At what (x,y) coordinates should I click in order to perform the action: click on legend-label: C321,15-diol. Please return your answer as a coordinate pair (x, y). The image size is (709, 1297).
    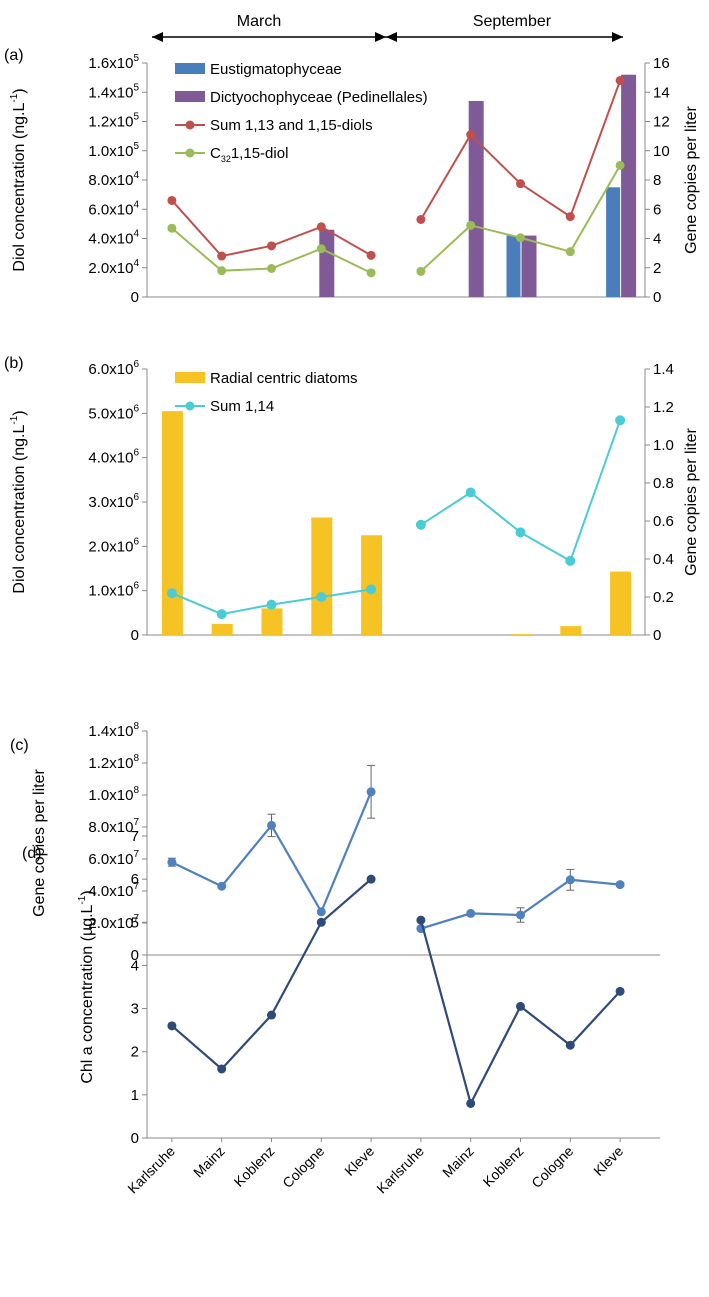
    Looking at the image, I should click on (249, 154).